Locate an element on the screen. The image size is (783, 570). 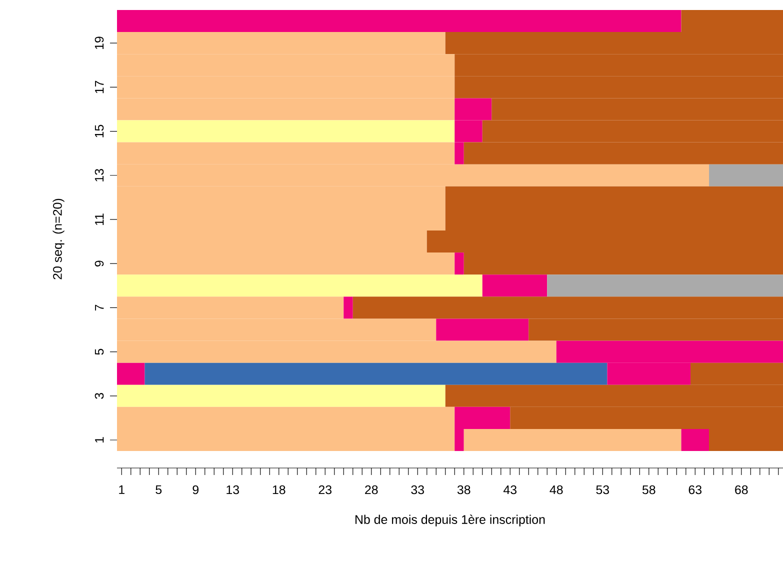
x-tick-label: 18 is located at coordinates (279, 489).